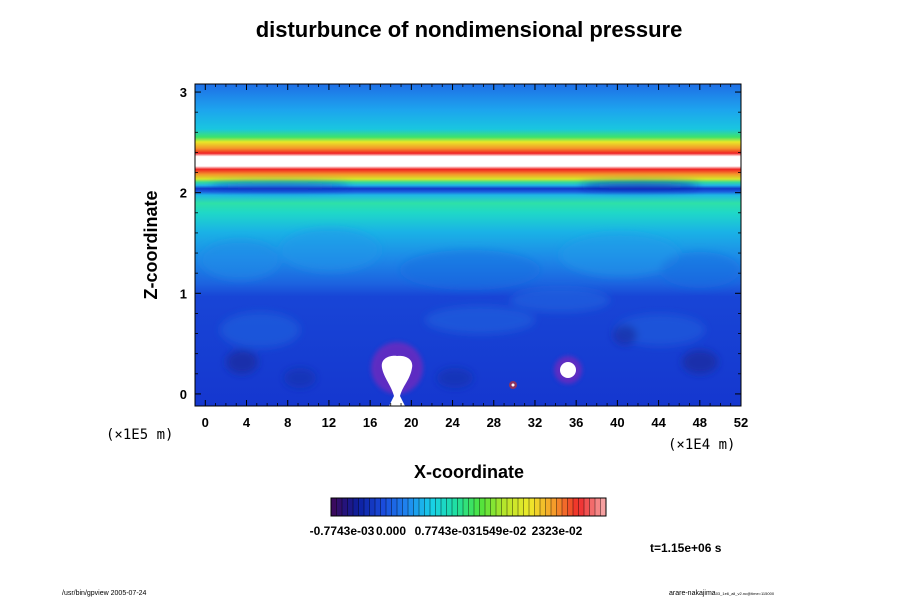 This screenshot has width=900, height=600. I want to click on x-tick-label: 28, so click(494, 422).